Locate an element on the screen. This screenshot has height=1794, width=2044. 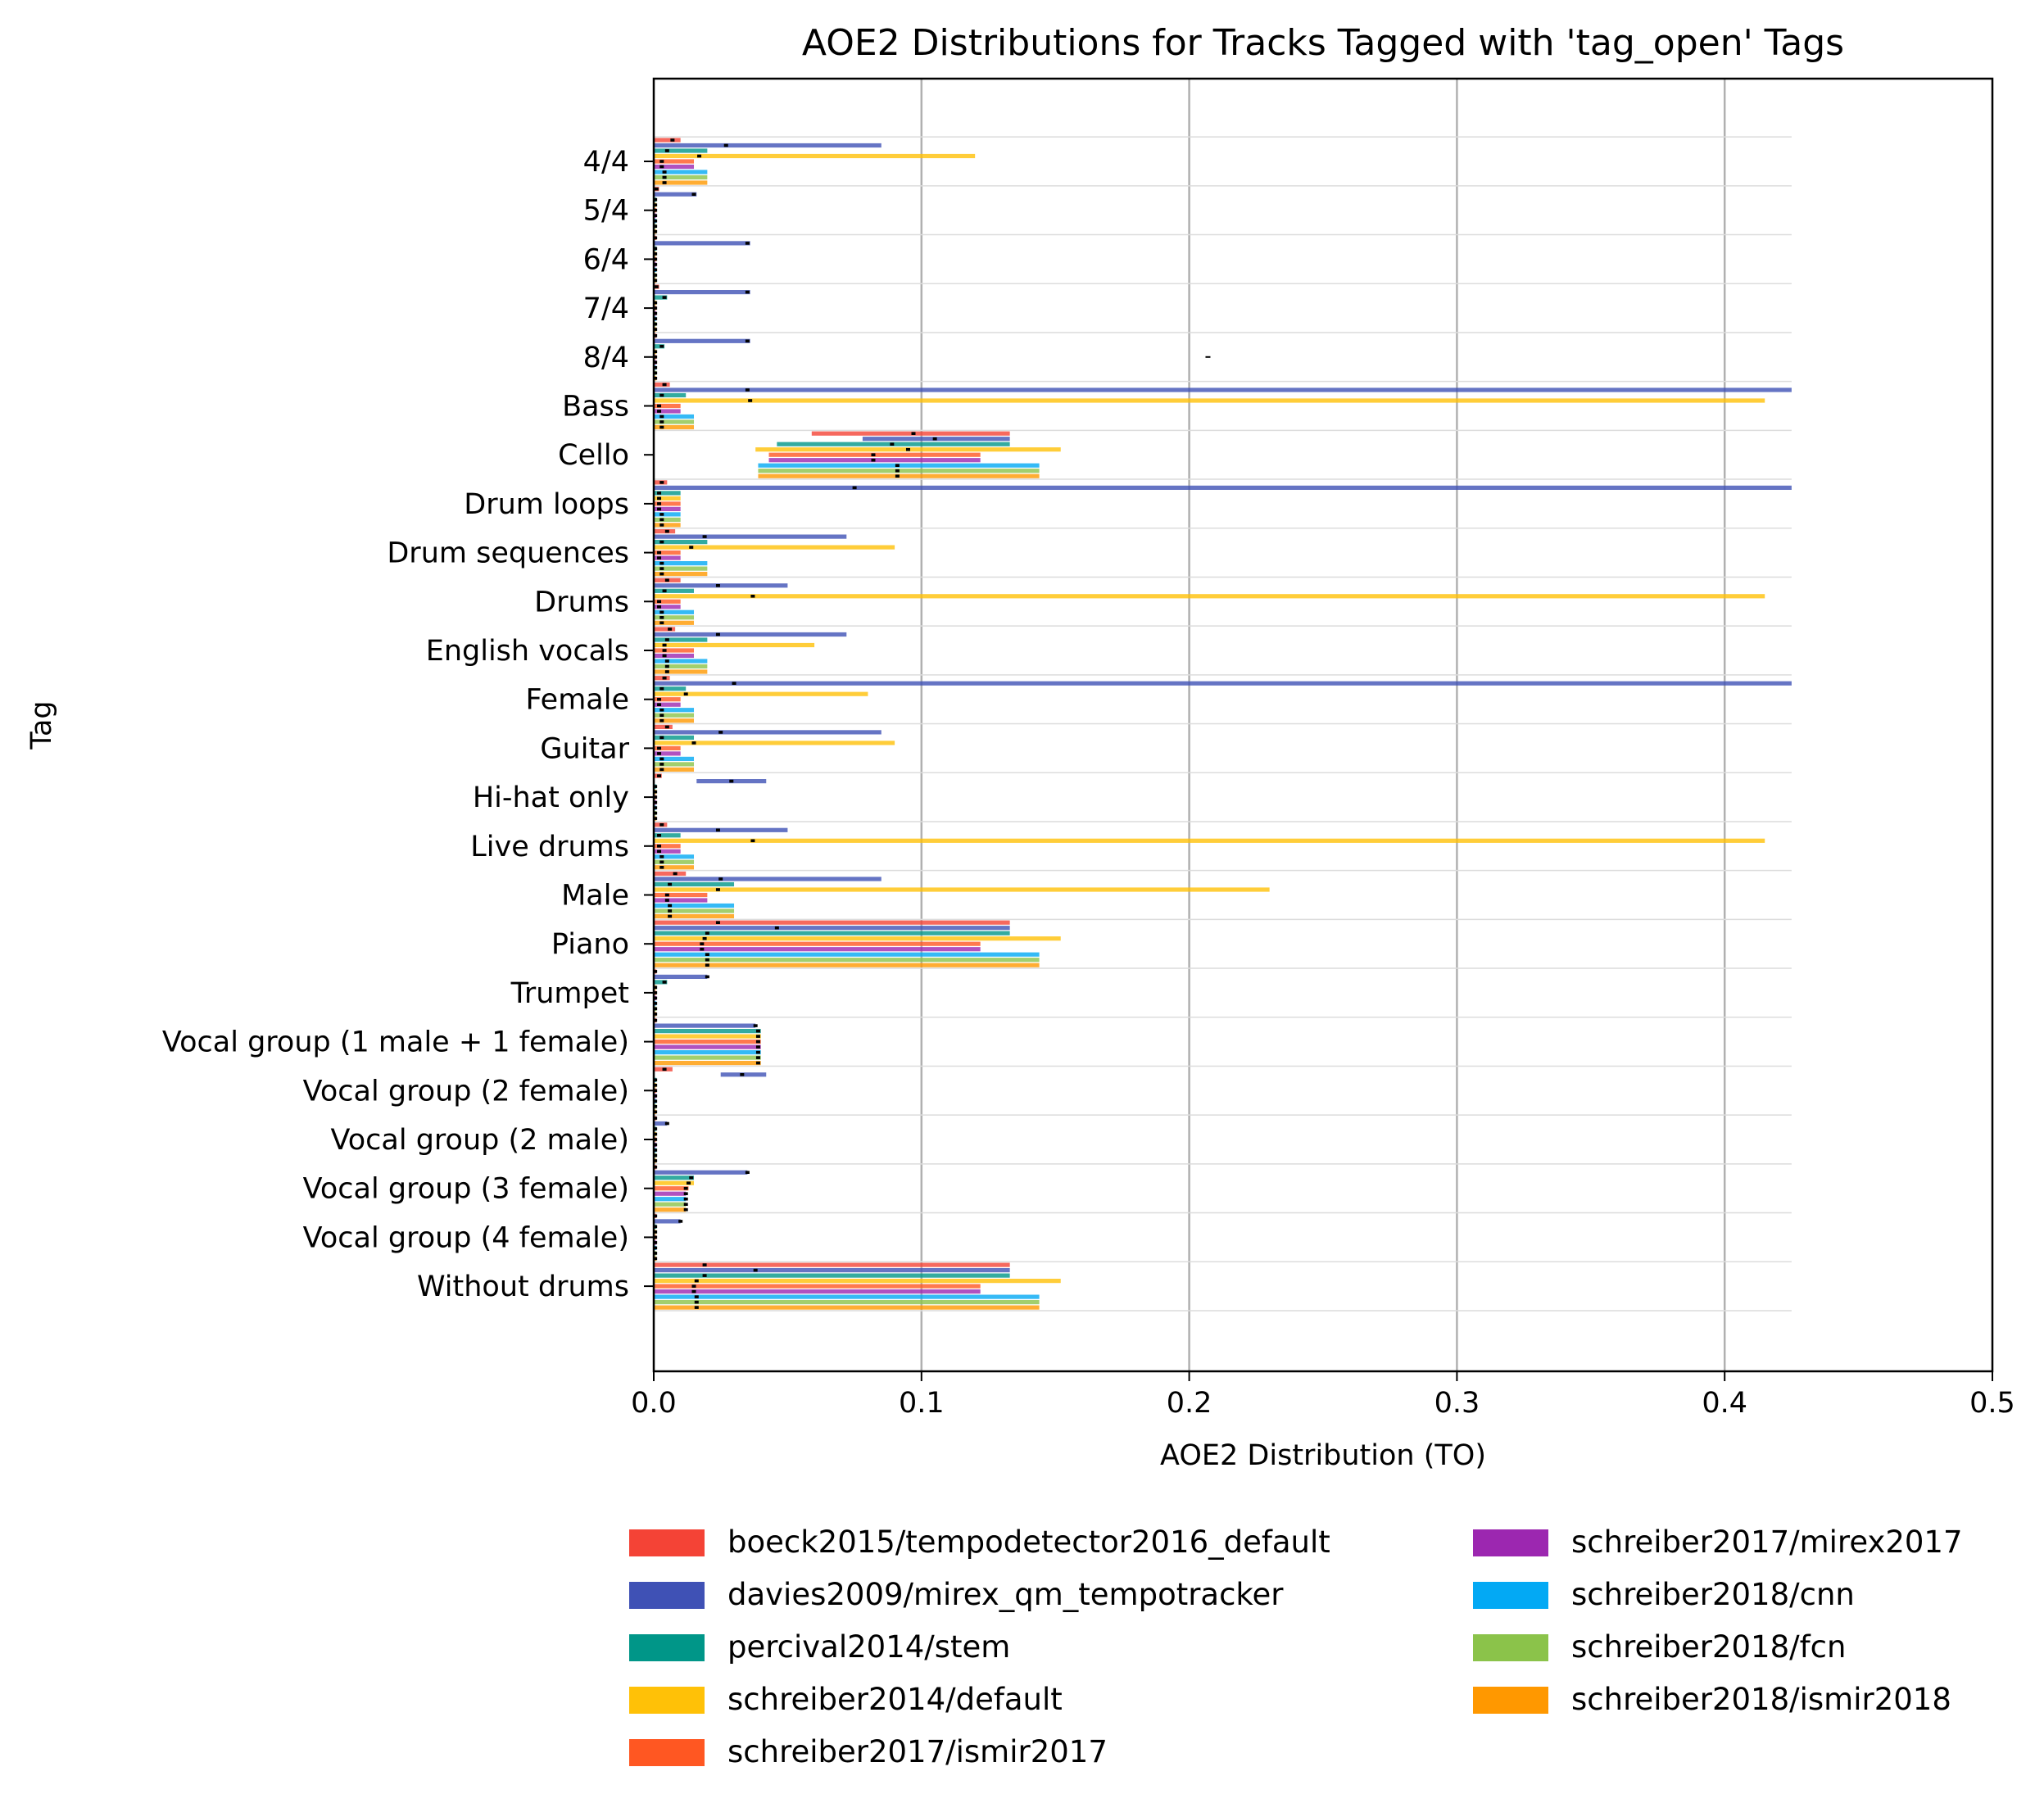
x-tick-label: 0.4 is located at coordinates (1724, 1403).